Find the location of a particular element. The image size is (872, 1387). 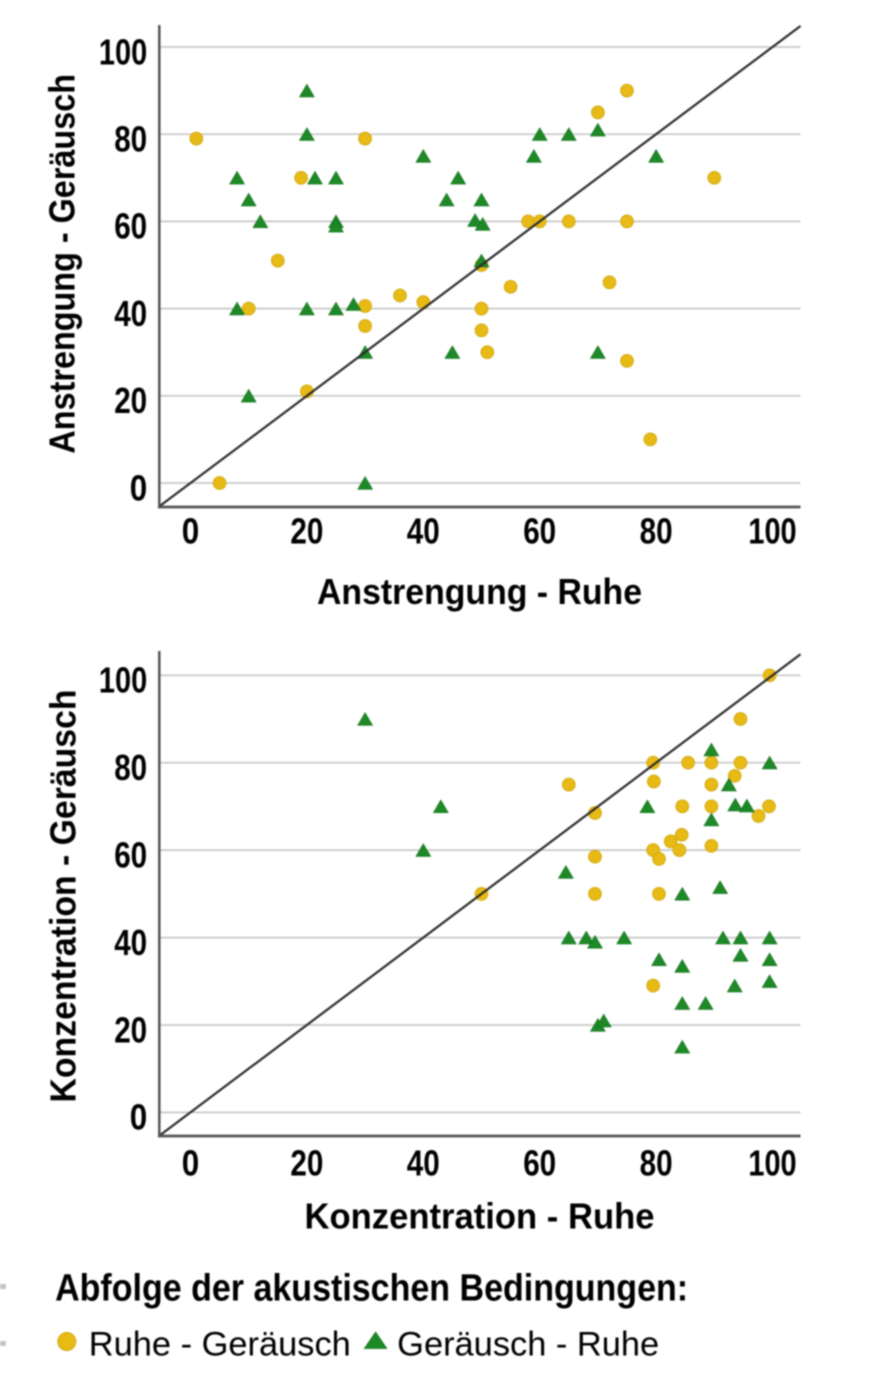

svg-text: Konzentration - Geräusch is located at coordinates (63, 896).